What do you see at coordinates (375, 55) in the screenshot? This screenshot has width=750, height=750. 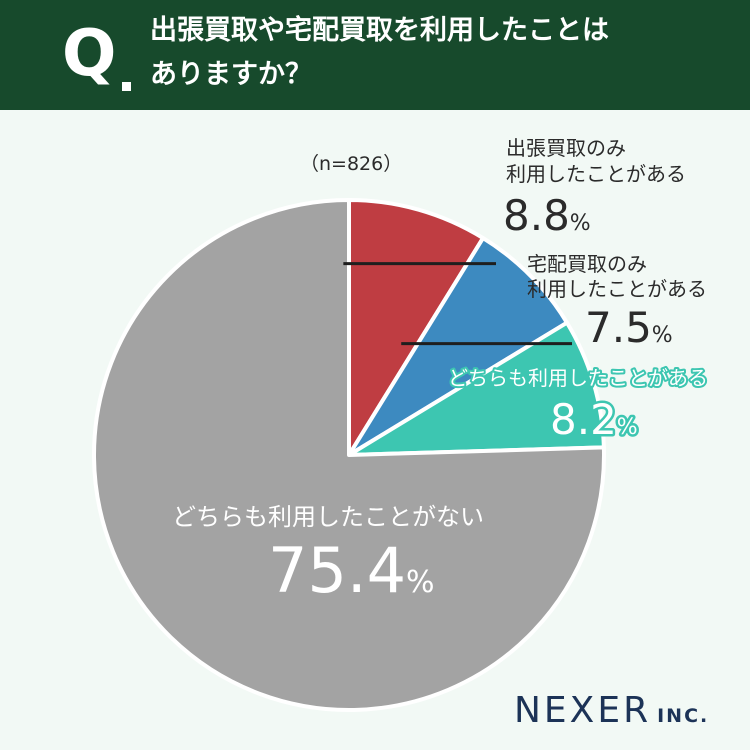 I see `question-header: Q 出張買取や宅配買取を利用したことは ありますか？` at bounding box center [375, 55].